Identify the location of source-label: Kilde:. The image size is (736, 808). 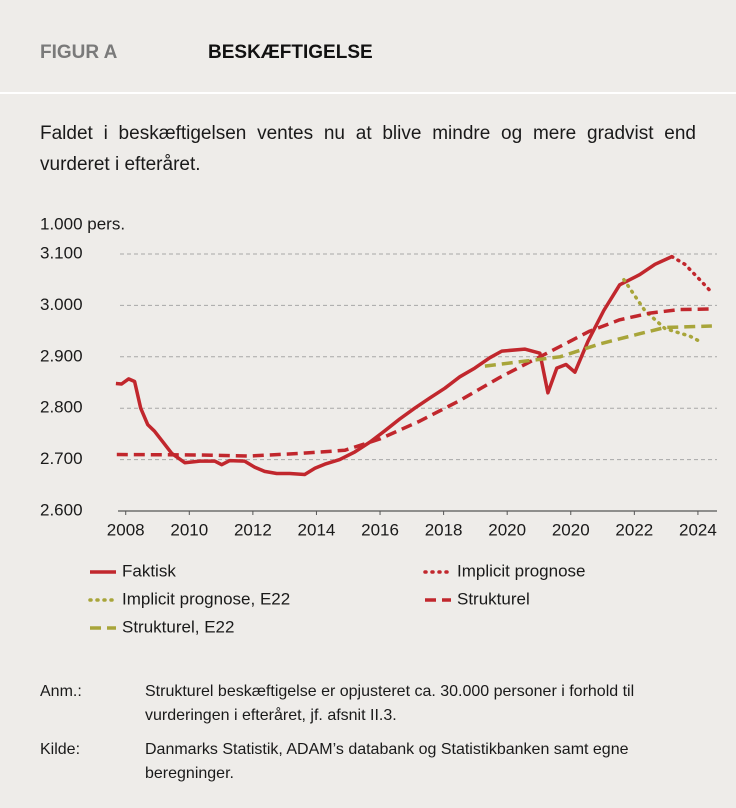
(60, 749).